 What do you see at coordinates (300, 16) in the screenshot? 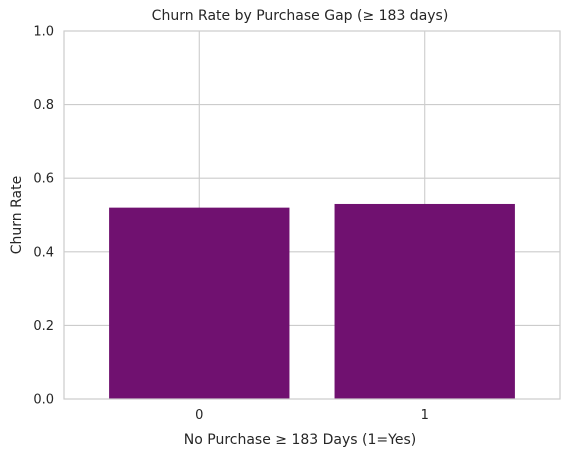
I see `chart-title: Churn Rate by Purchase Gap (≥ 183 days)` at bounding box center [300, 16].